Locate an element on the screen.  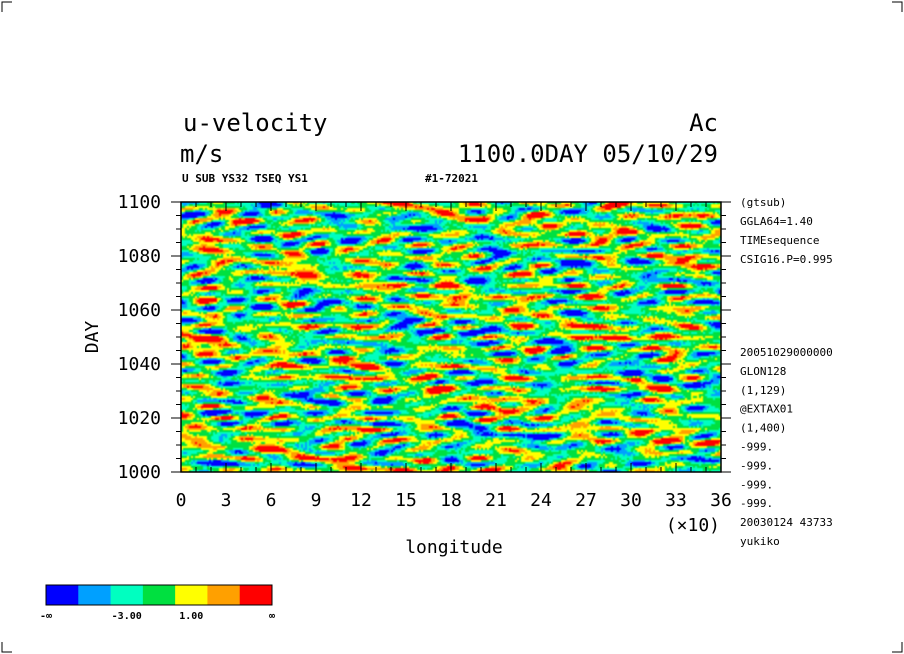
y-tick-label: 1020 is located at coordinates (139, 418).